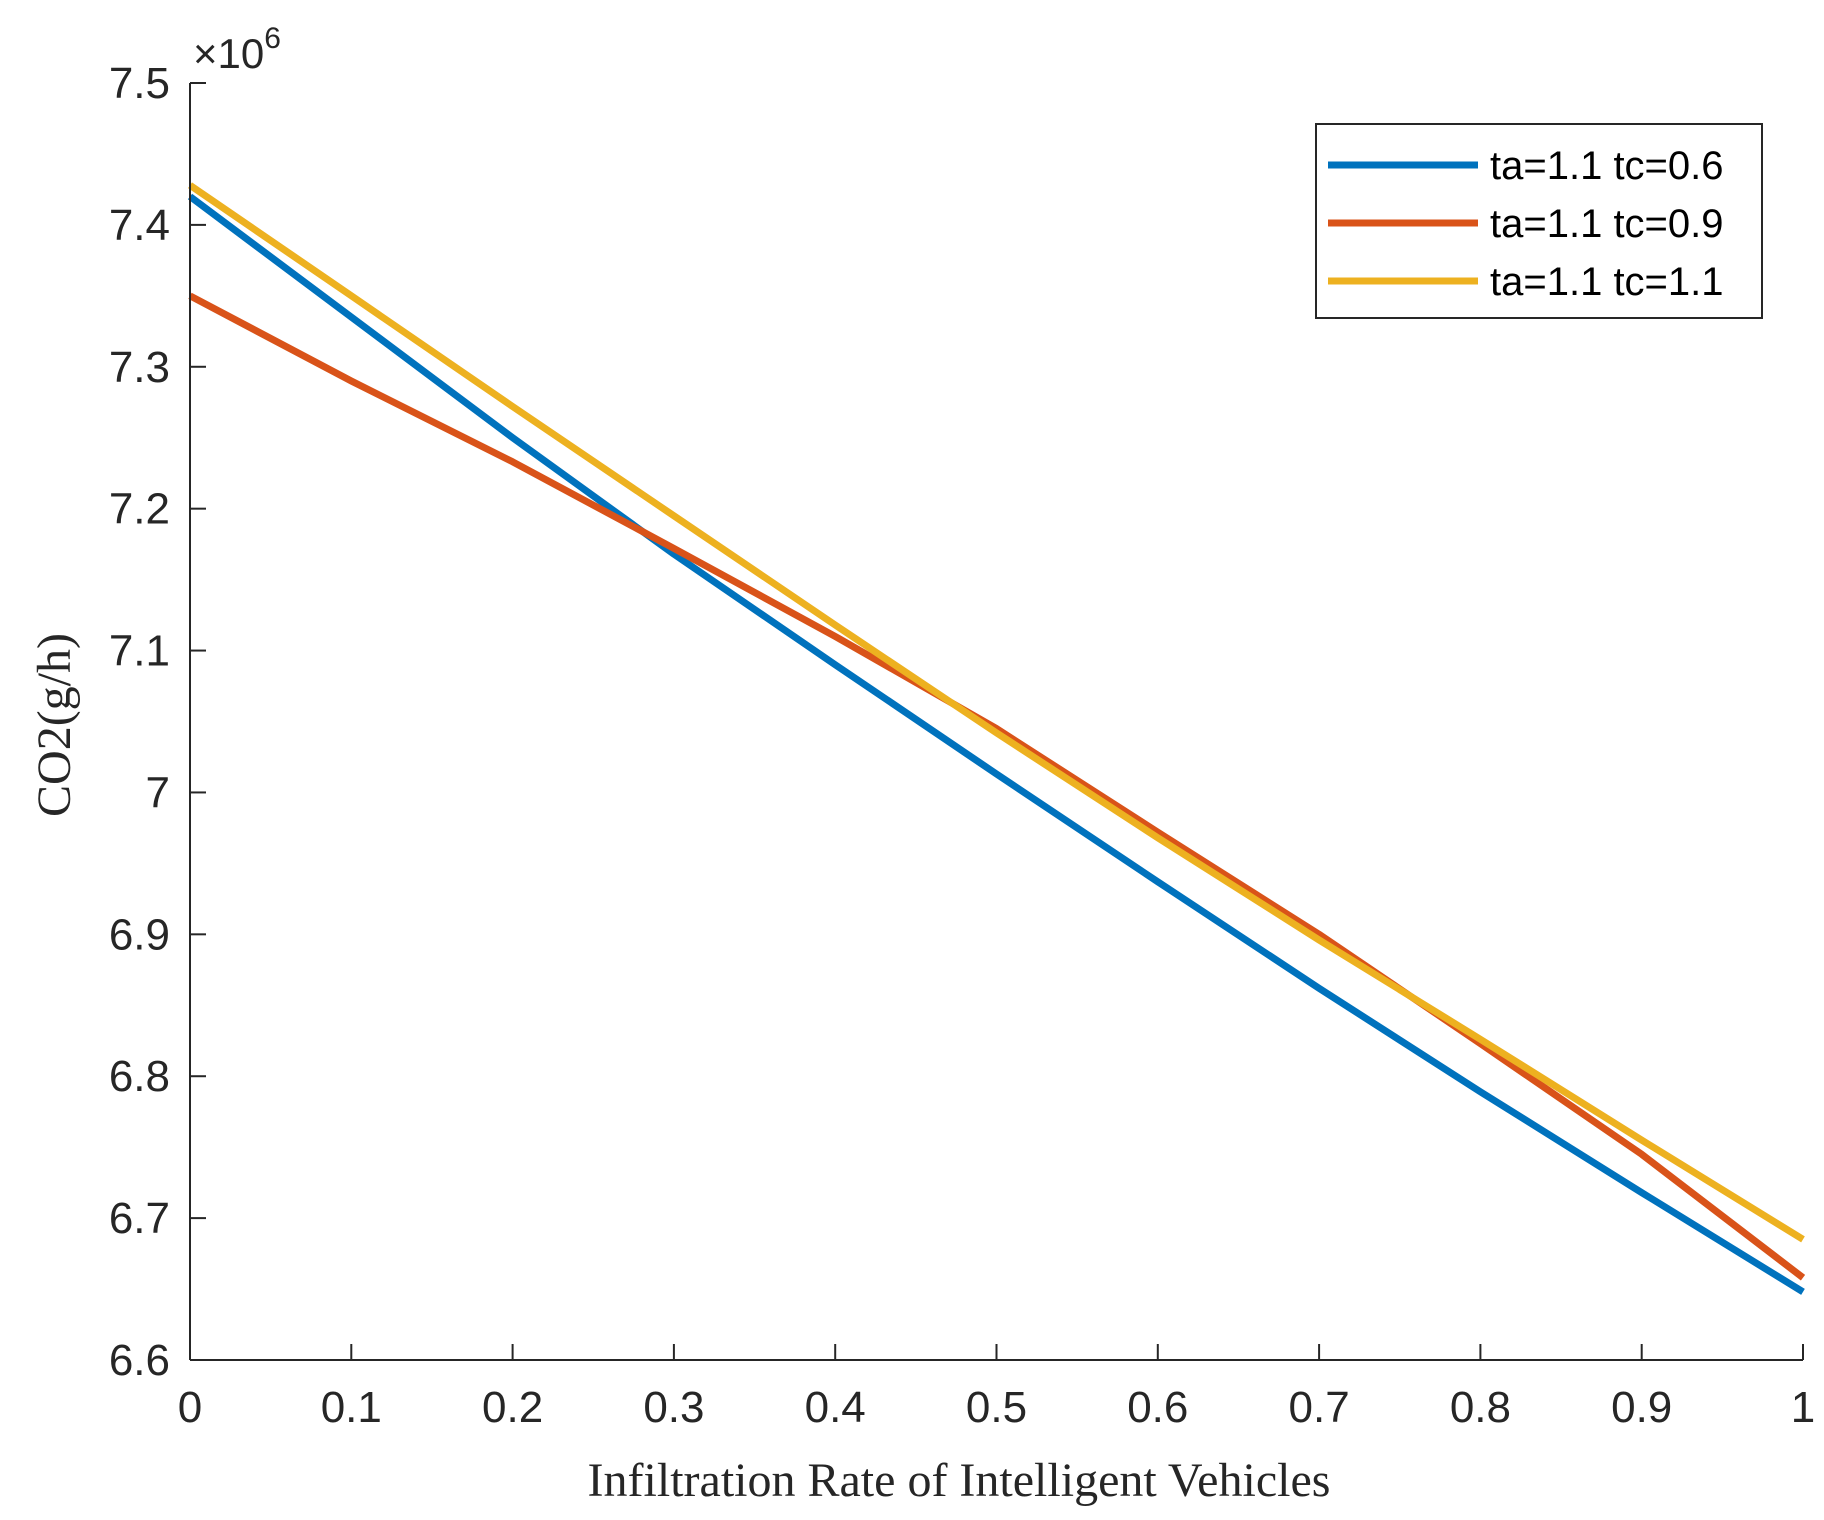 The width and height of the screenshot is (1824, 1520). Describe the element at coordinates (139, 509) in the screenshot. I see `y-tick-label: 7.2` at that location.